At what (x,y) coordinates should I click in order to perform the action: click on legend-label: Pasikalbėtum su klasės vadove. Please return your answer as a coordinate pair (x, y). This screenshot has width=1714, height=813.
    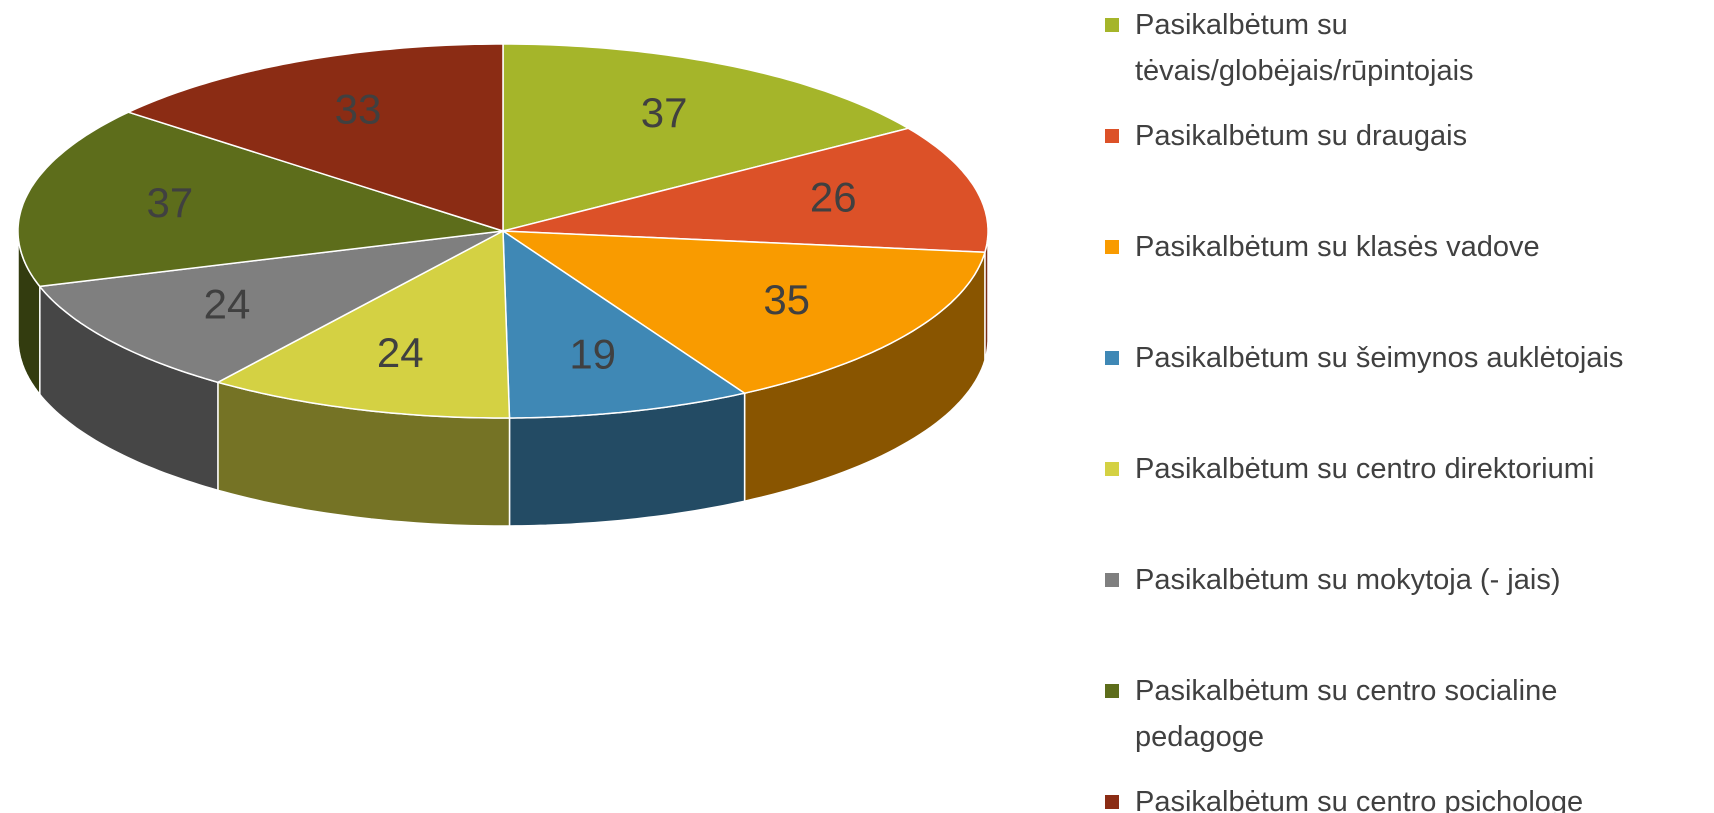
    Looking at the image, I should click on (1337, 247).